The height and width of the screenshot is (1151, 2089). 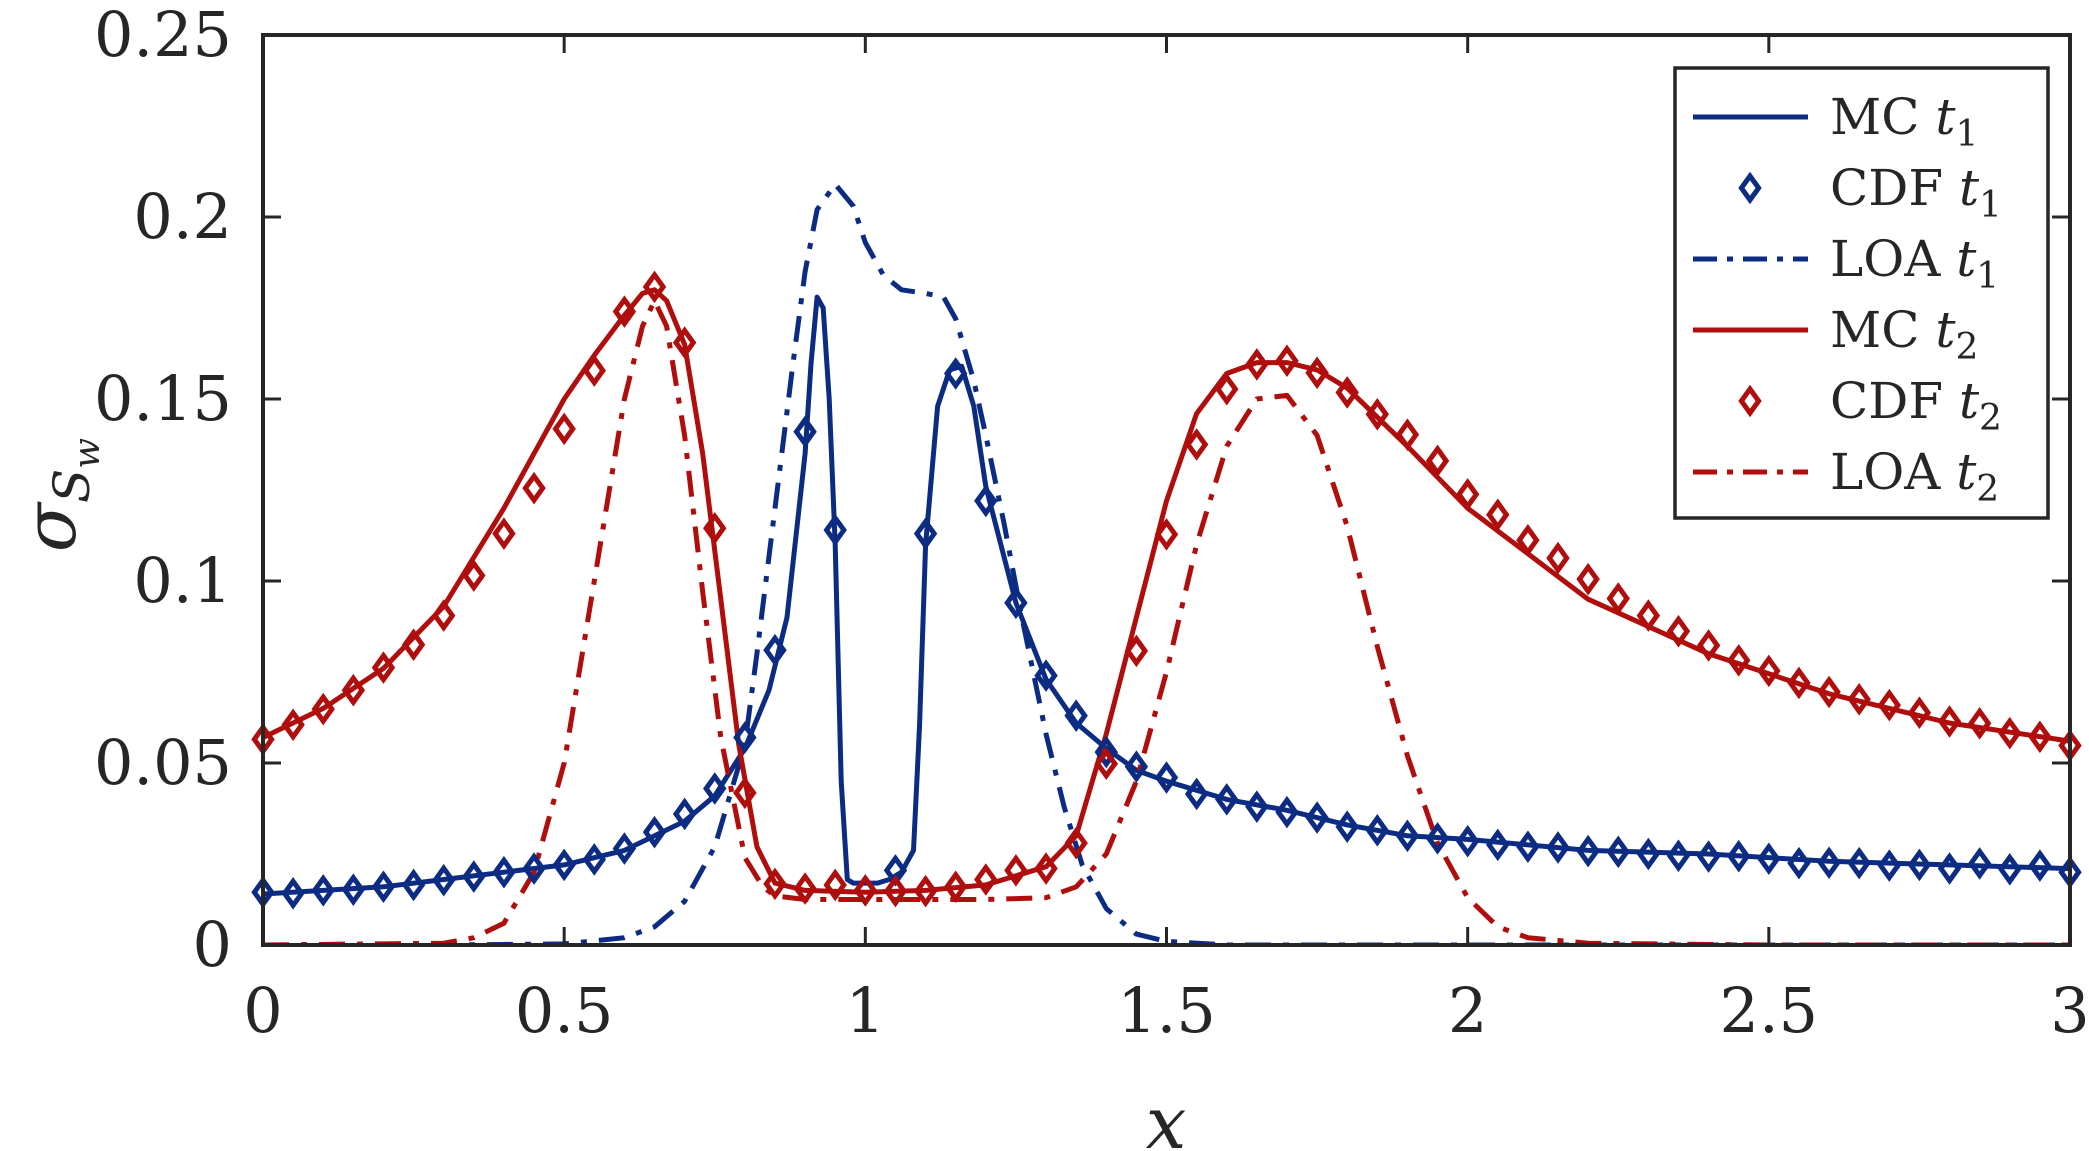 I want to click on y-tick-label: 0, so click(x=212, y=944).